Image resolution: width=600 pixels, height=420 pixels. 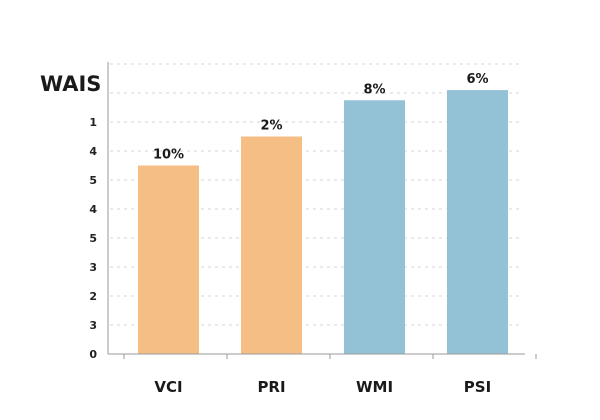 What do you see at coordinates (93, 122) in the screenshot?
I see `y-tick-label: 1` at bounding box center [93, 122].